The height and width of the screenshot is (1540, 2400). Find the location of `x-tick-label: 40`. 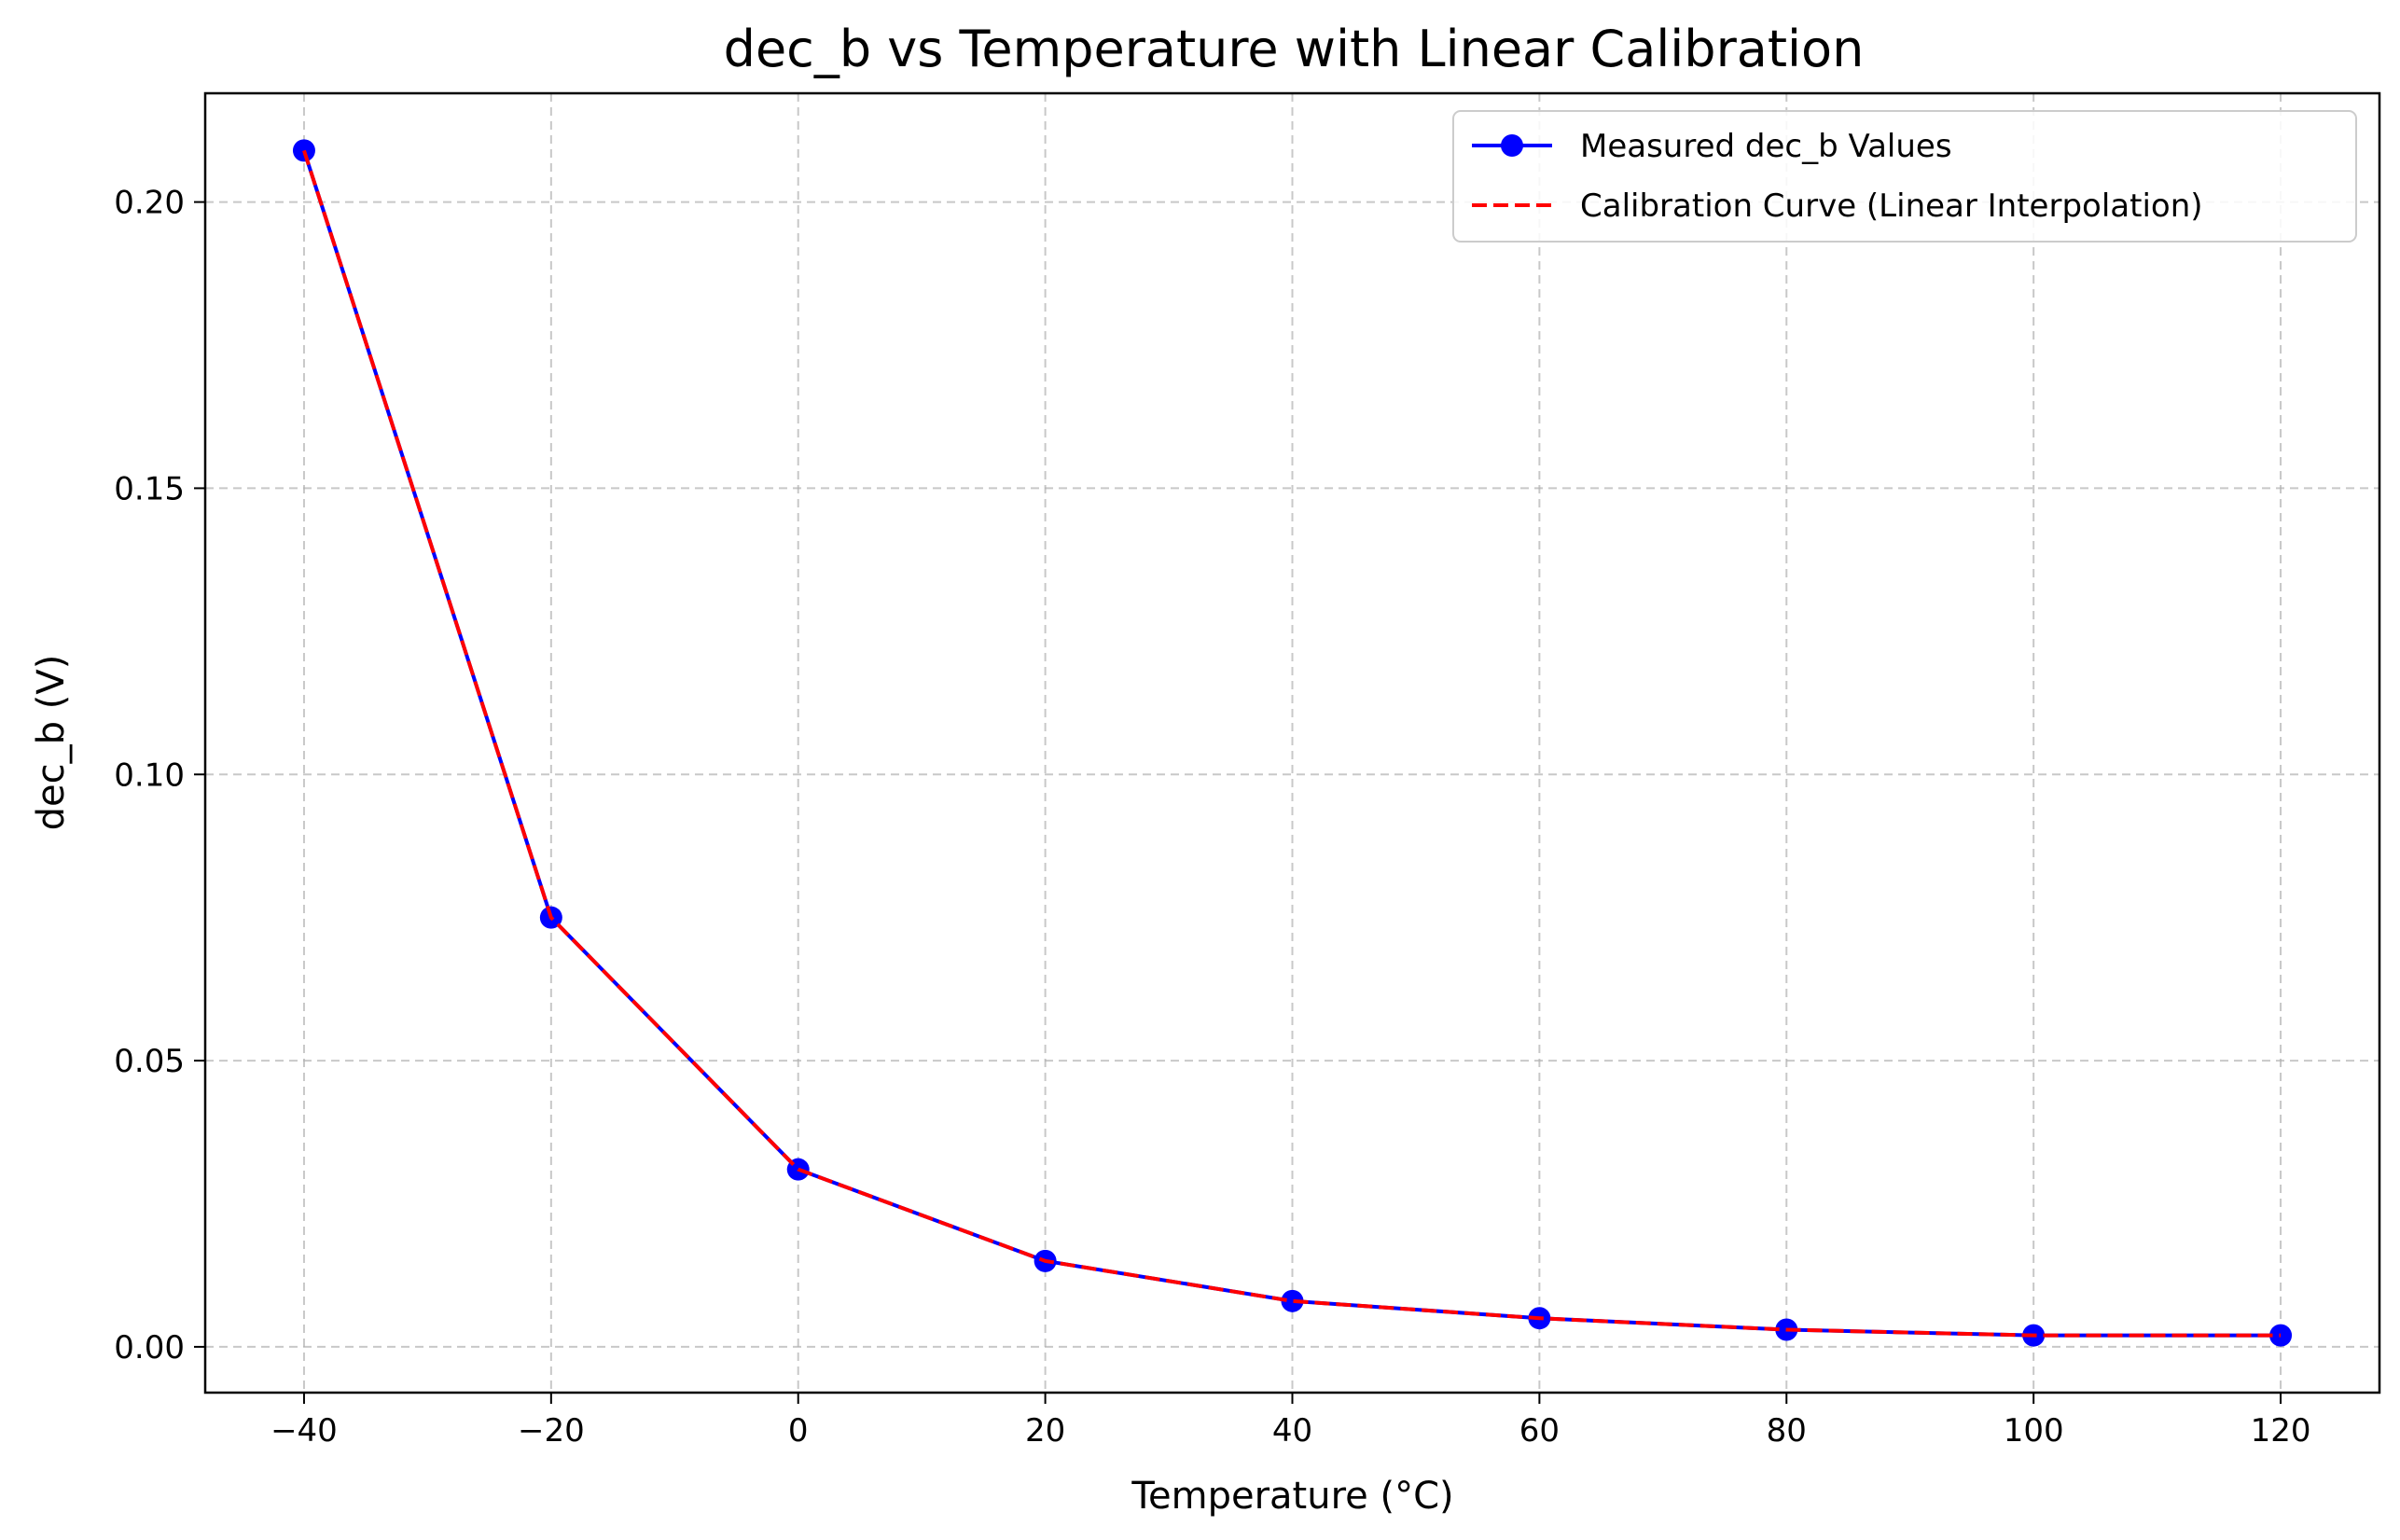

x-tick-label: 40 is located at coordinates (1292, 1431).